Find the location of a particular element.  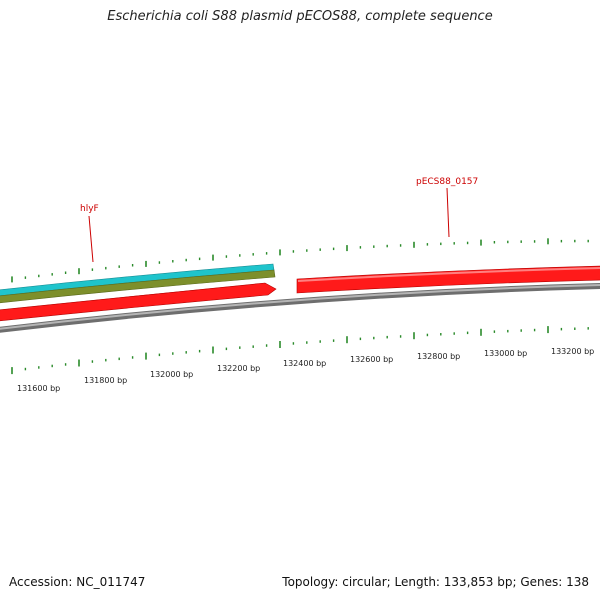

scale-label-132800: 132800 bp is located at coordinates (438, 356).